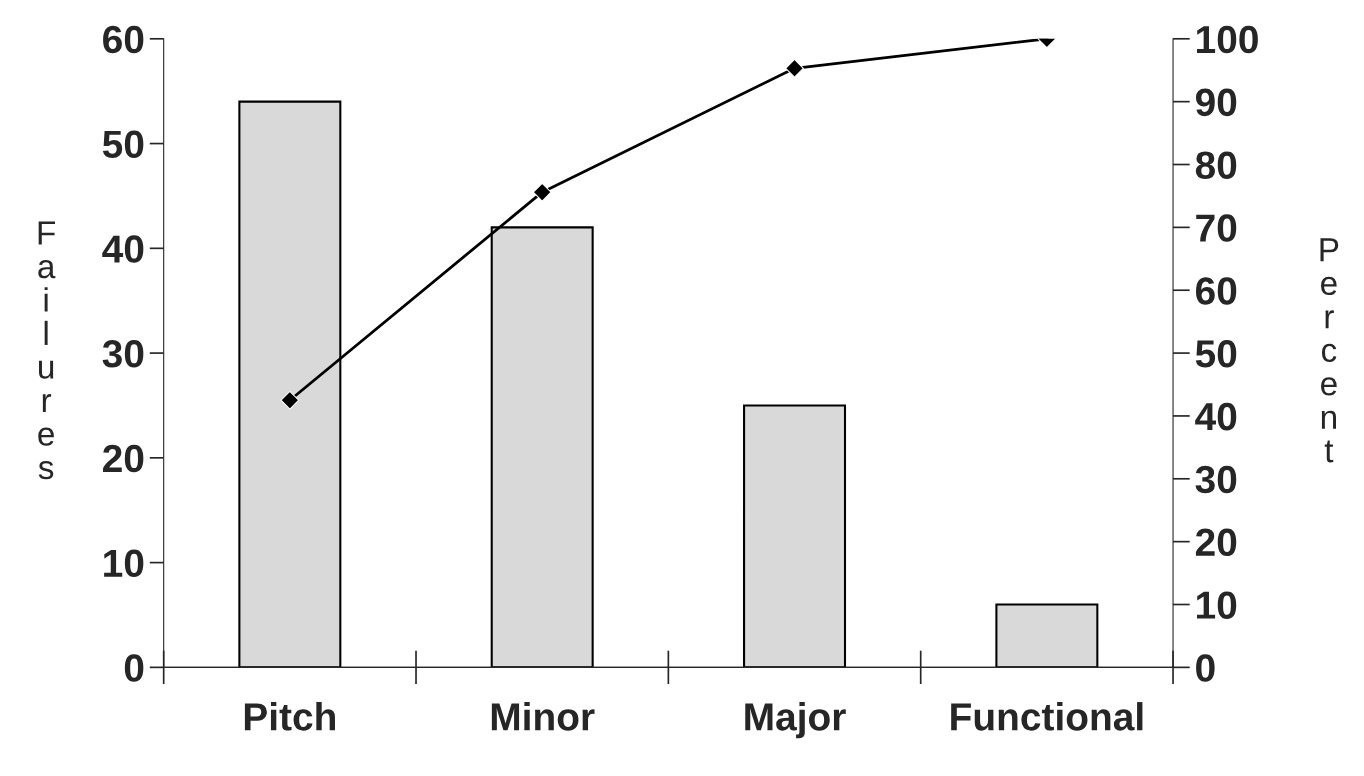 Image resolution: width=1364 pixels, height=776 pixels. Describe the element at coordinates (1217, 605) in the screenshot. I see `y2-tick-label: 10` at that location.